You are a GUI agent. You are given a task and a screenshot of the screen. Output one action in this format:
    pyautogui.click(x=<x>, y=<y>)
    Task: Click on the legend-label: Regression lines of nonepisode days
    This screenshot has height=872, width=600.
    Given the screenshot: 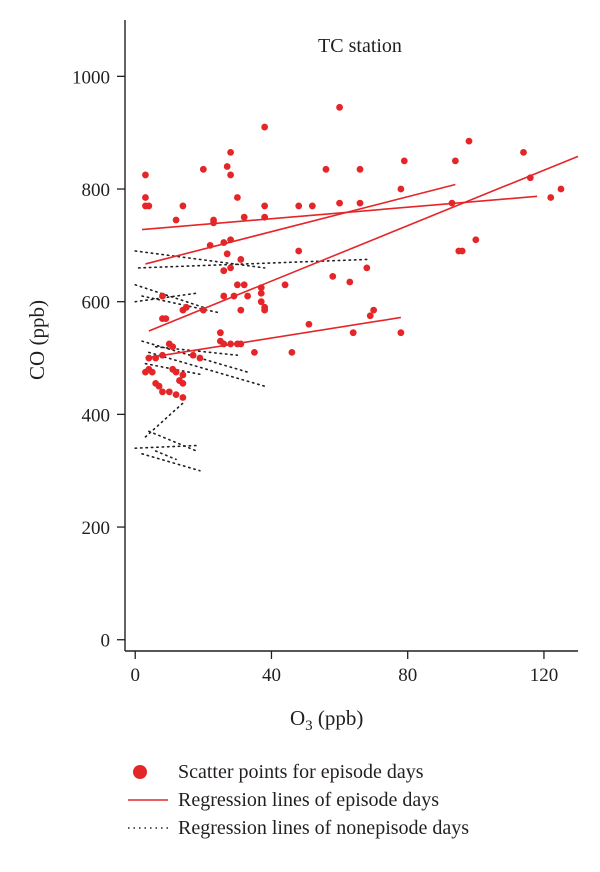 What is the action you would take?
    pyautogui.click(x=324, y=827)
    